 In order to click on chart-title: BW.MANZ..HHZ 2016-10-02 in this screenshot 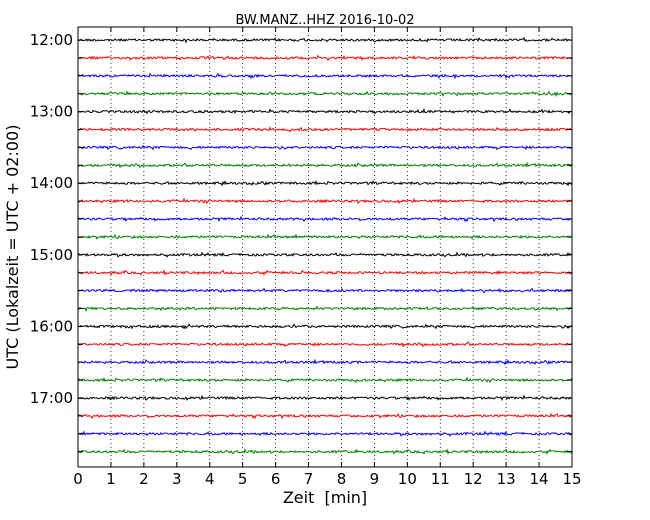, I will do `click(324, 20)`.